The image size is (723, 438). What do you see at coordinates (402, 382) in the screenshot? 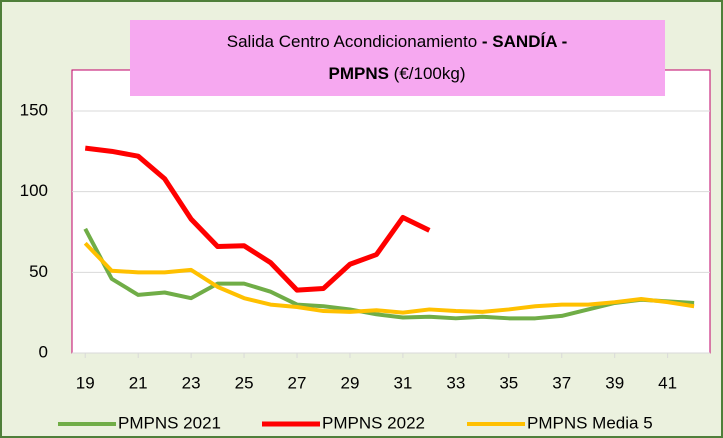
I see `x-tick-label: 31` at bounding box center [402, 382].